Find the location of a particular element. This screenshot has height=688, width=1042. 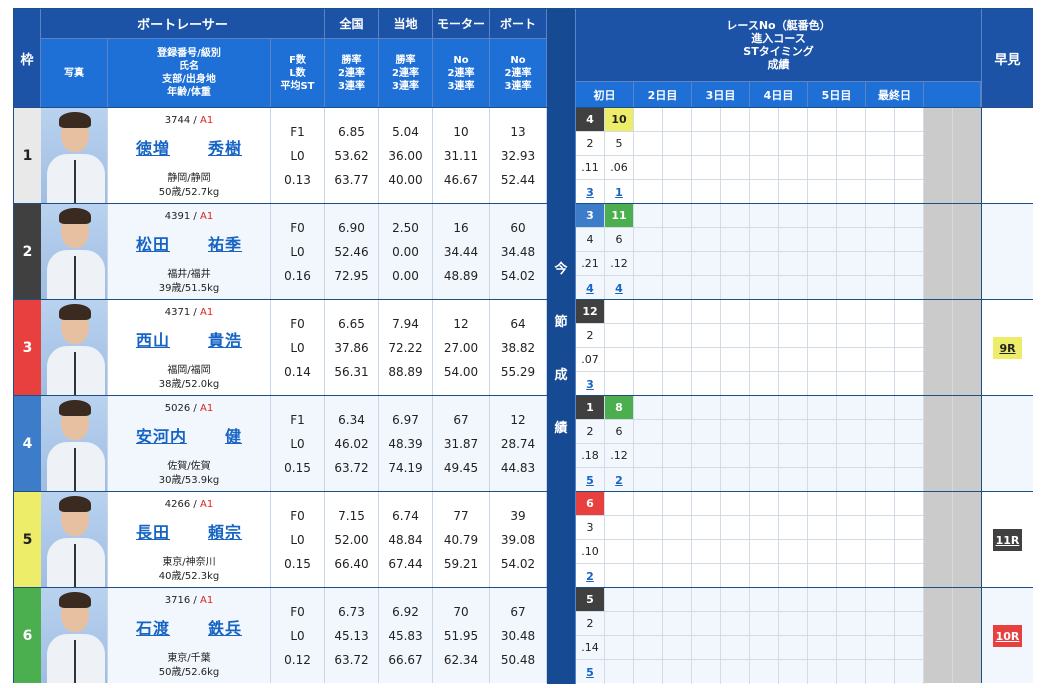

racer-name-link: 長田 頼宗 is located at coordinates (189, 532).